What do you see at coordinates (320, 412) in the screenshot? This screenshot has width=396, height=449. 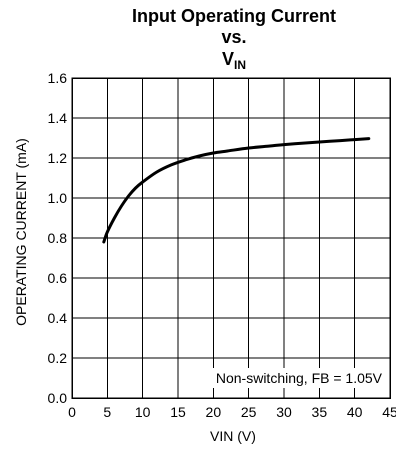 I see `x-tick-label: 35` at bounding box center [320, 412].